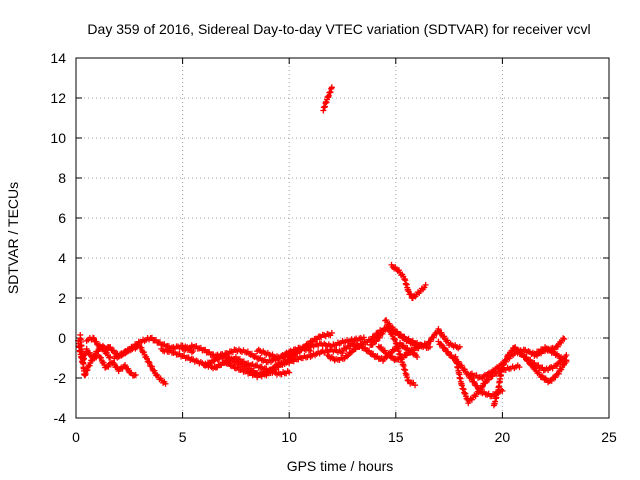  I want to click on y-axis-label: SDTVAR / TECUs, so click(13, 238).